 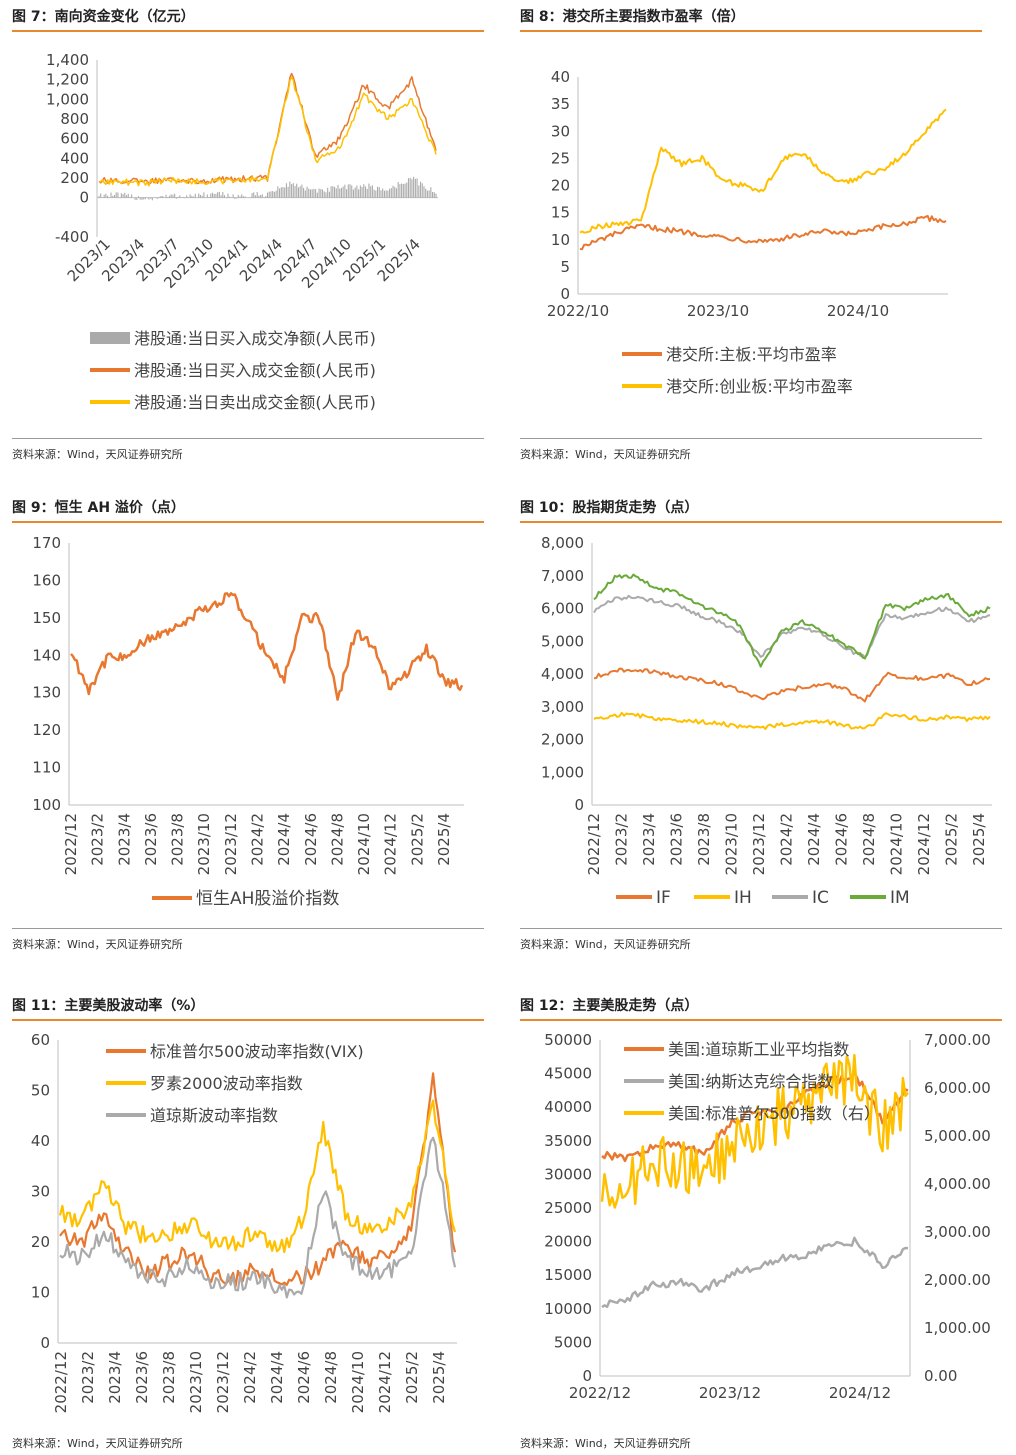 I want to click on legend-swatch, so click(x=110, y=338).